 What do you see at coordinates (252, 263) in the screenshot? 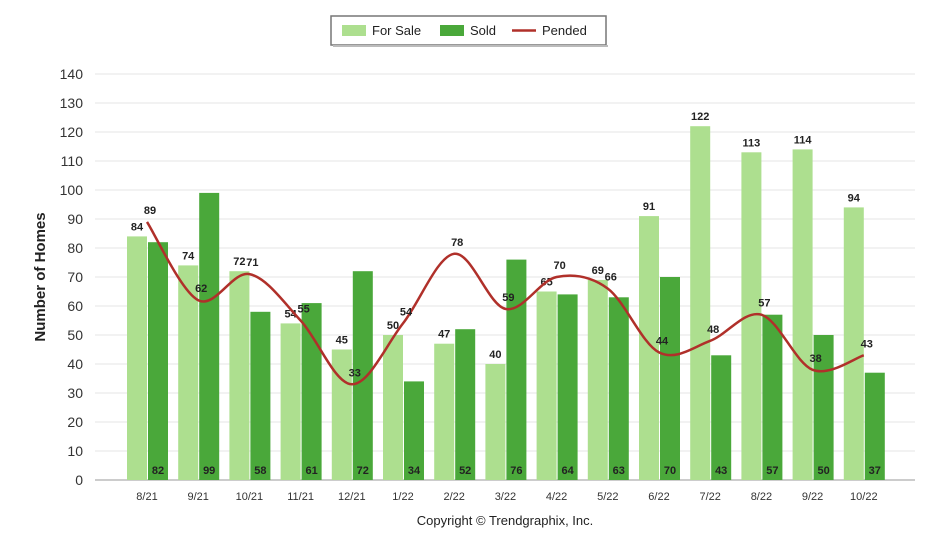
I see `pended-value-label: 71` at bounding box center [252, 263].